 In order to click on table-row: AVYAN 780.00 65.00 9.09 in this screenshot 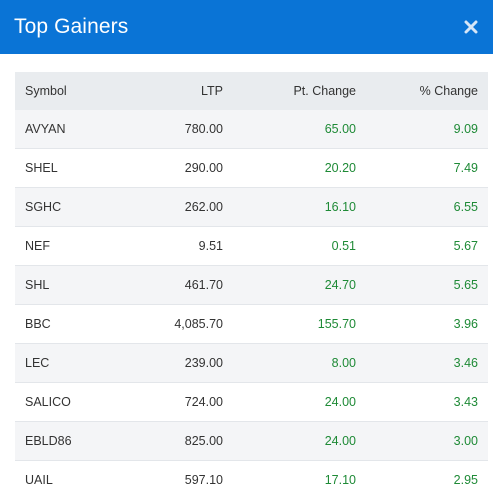, I will do `click(251, 129)`.